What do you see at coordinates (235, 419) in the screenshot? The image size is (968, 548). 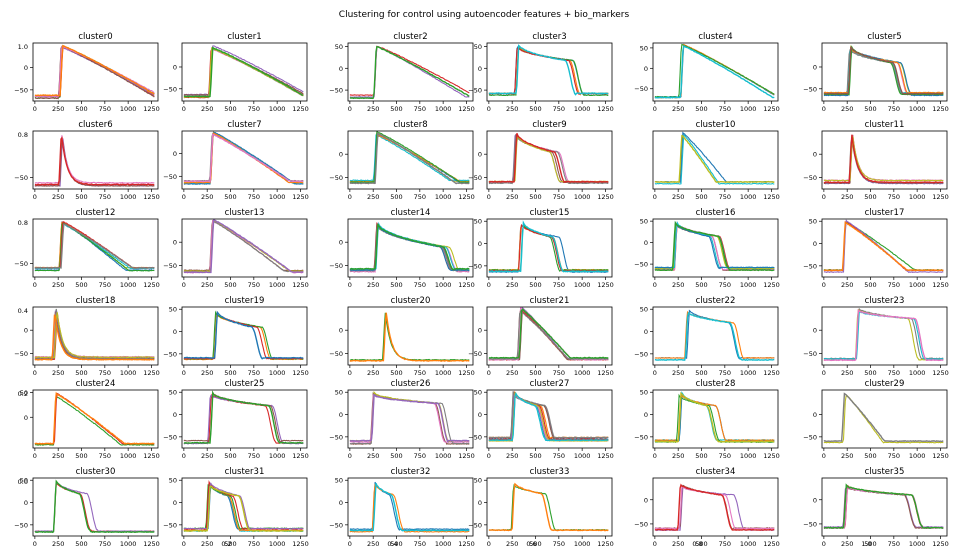 I see `subplot-cluster25: cluster25 0 250 500 750 1000 1250 −50 0 50` at bounding box center [235, 419].